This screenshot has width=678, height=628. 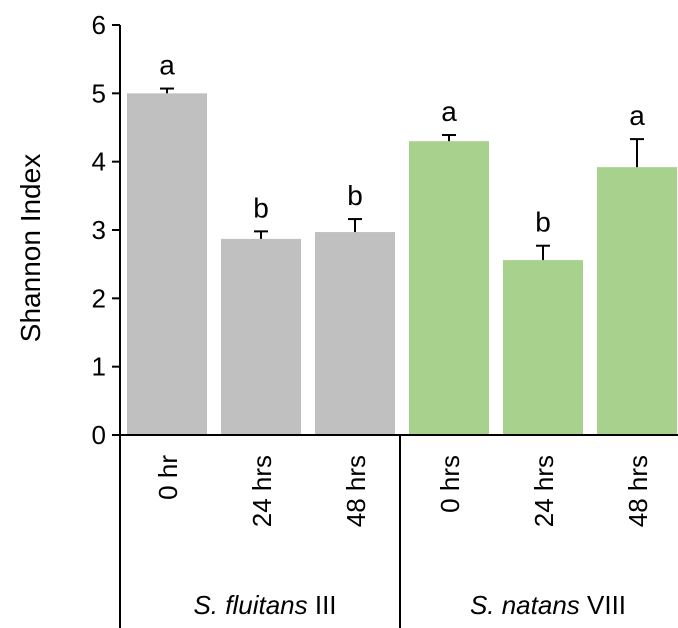 What do you see at coordinates (168, 477) in the screenshot?
I see `x-tick-label: 0 hr` at bounding box center [168, 477].